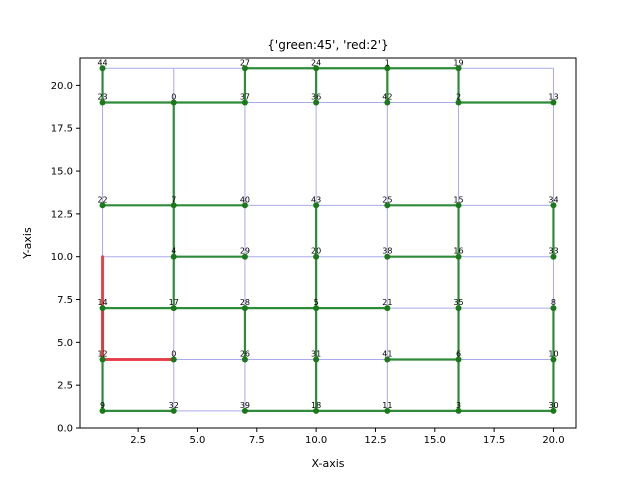 Image resolution: width=640 pixels, height=480 pixels. I want to click on node-label: 36, so click(316, 97).